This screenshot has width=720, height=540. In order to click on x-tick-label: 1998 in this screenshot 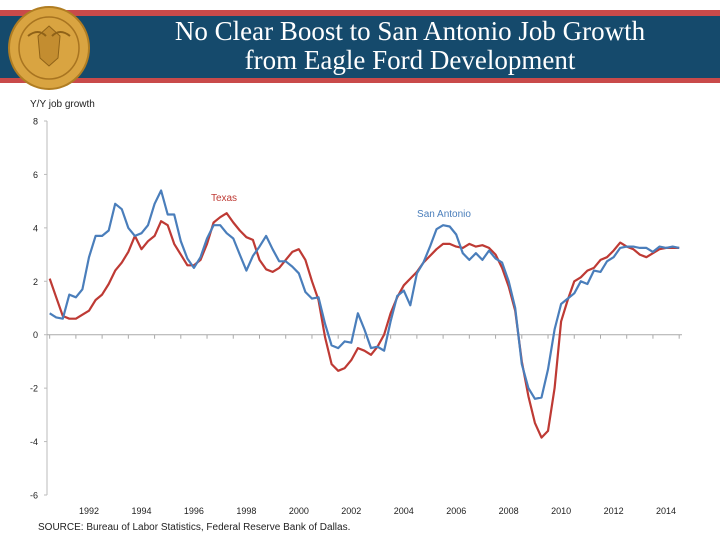, I will do `click(246, 511)`.